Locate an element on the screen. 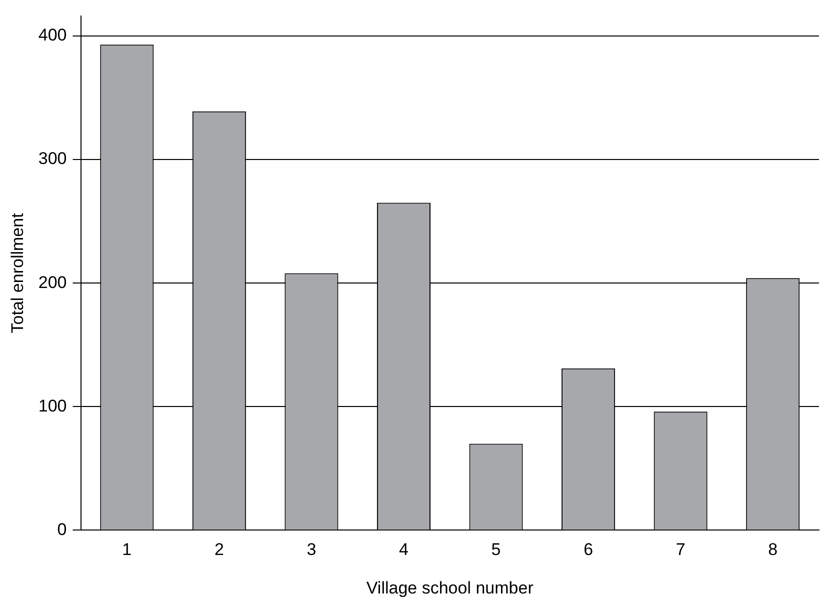  y-tick-label: 0 is located at coordinates (62, 529).